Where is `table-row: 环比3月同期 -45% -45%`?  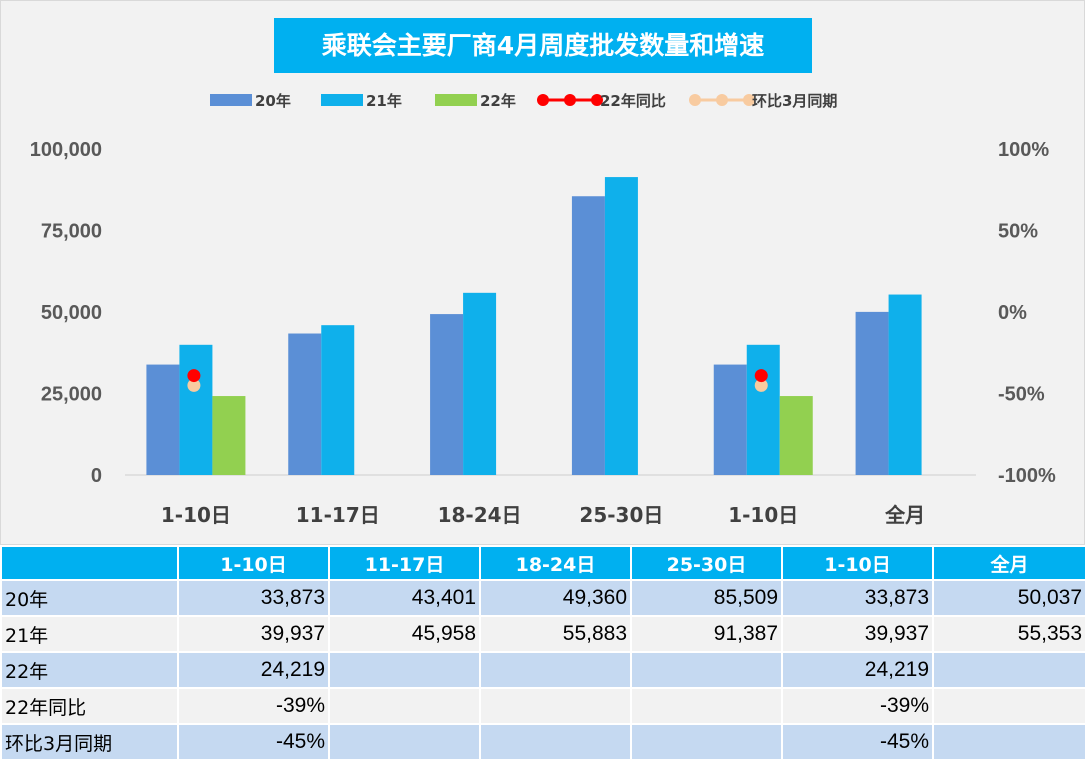 table-row: 环比3月同期 -45% -45% is located at coordinates (542, 742).